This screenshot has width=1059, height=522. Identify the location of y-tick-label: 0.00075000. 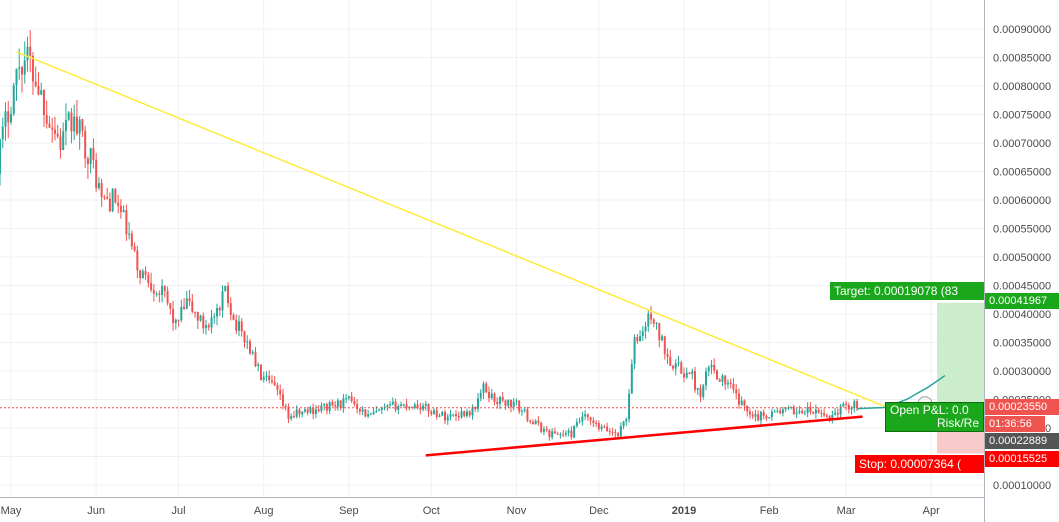
(1022, 116).